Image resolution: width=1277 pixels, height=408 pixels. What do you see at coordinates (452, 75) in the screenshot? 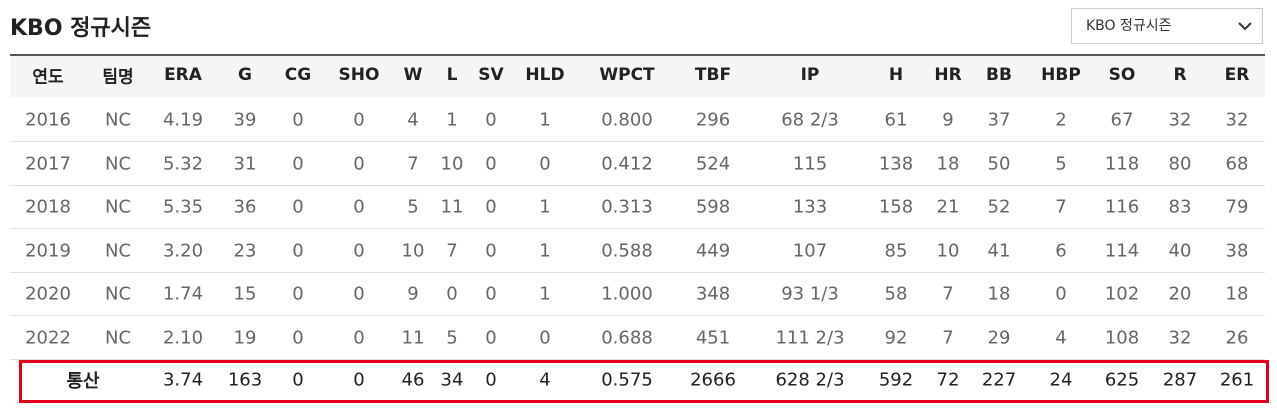
I see `column-header: L` at bounding box center [452, 75].